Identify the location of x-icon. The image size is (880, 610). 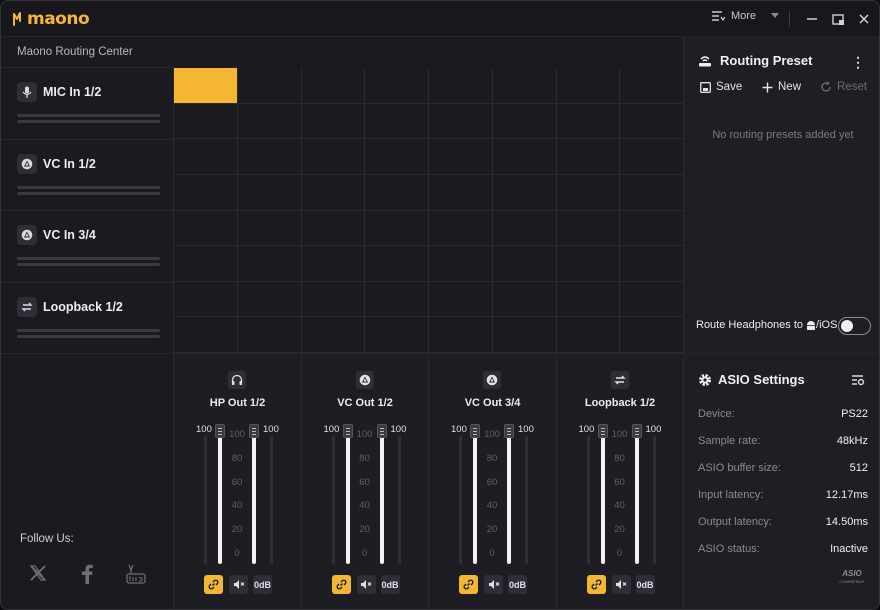
(38, 575).